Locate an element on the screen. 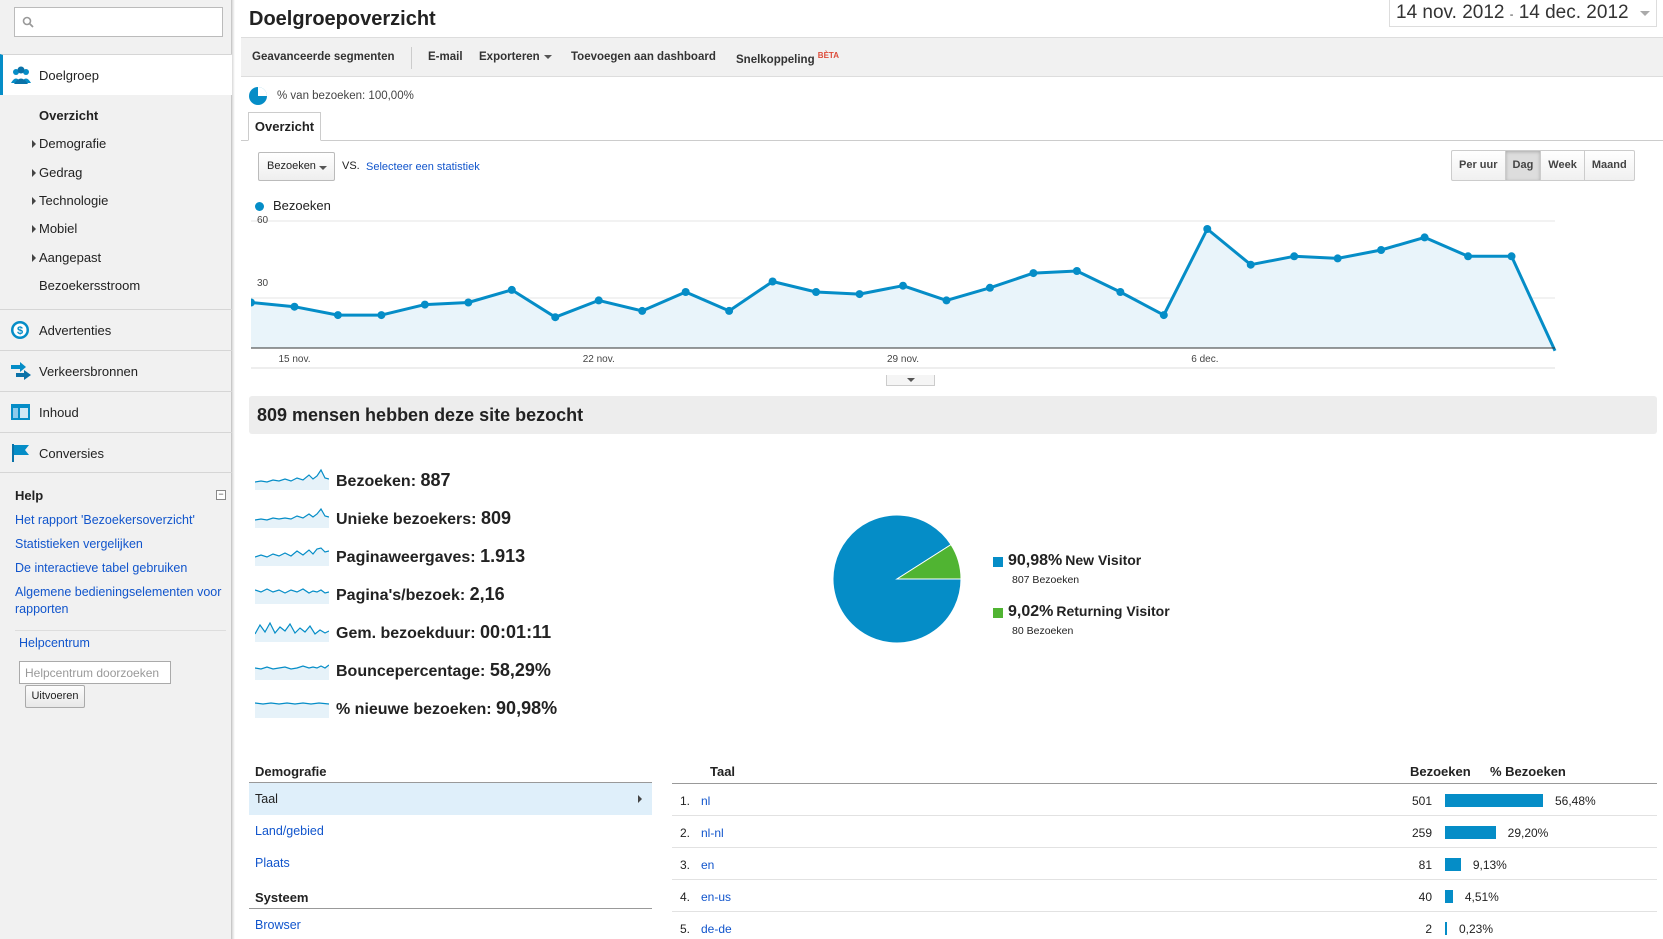 The width and height of the screenshot is (1663, 939). helpcenter-search-input: Helpcentrum doorzoeken is located at coordinates (95, 672).